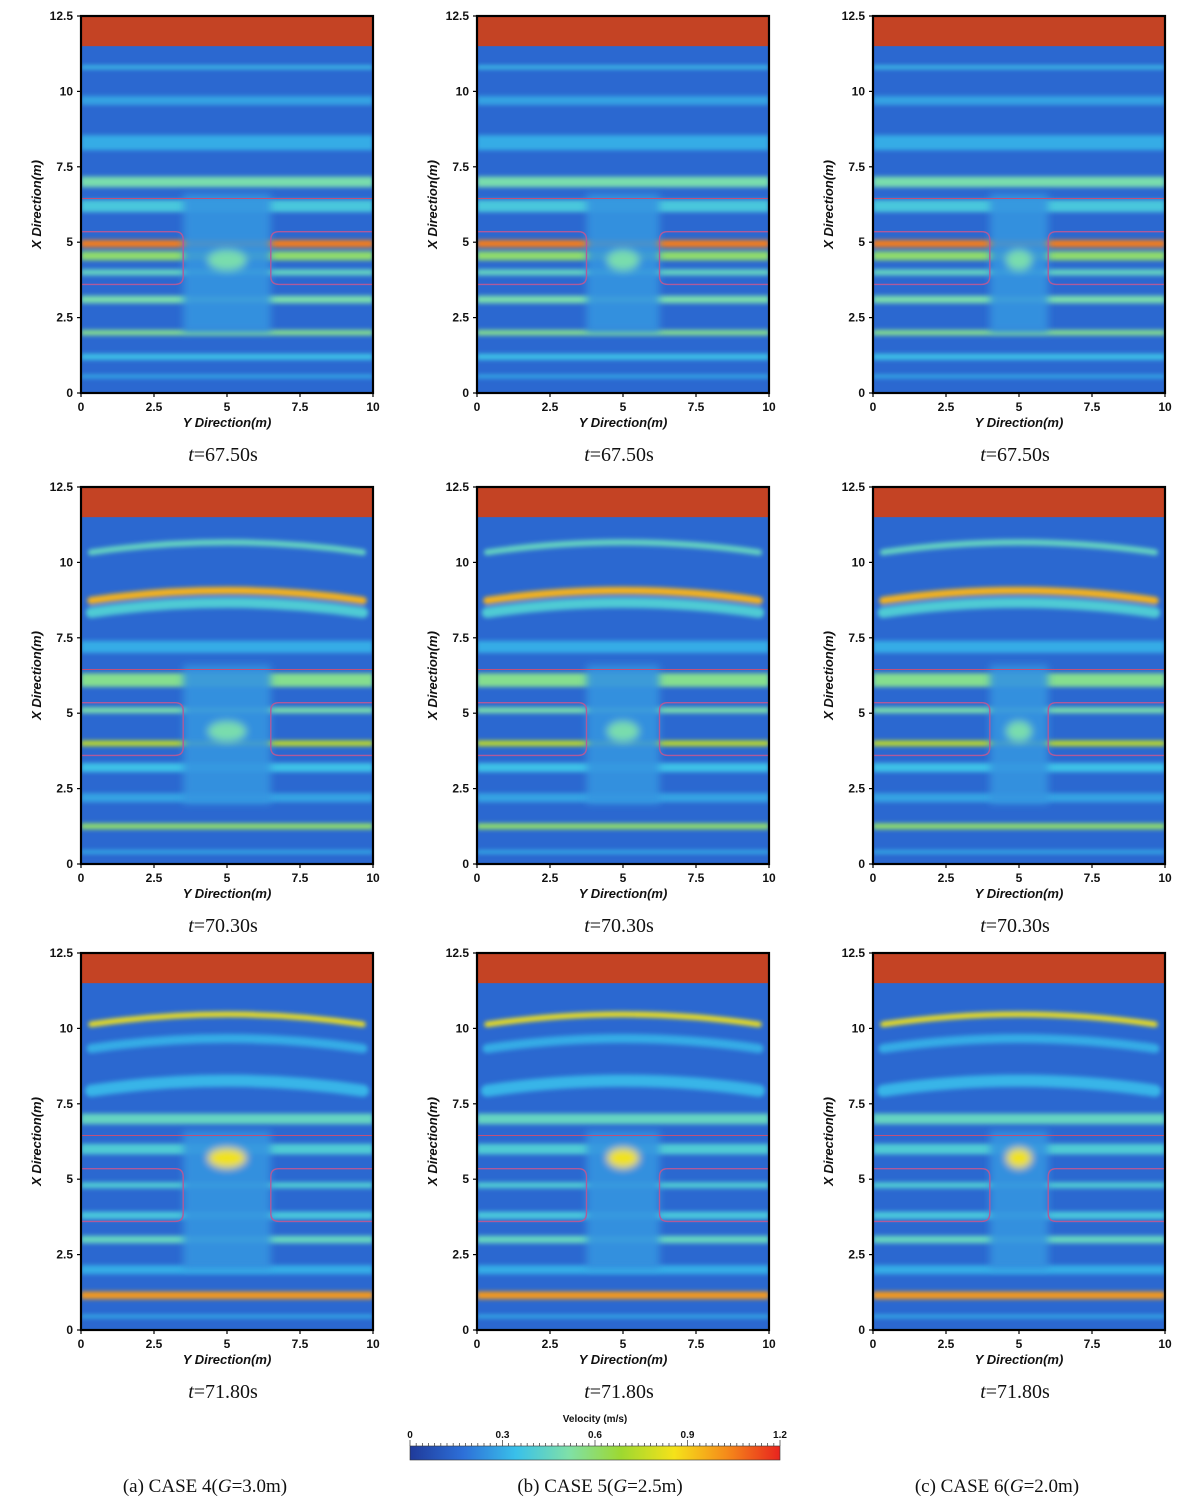  Describe the element at coordinates (599, 1486) in the screenshot. I see `case-label: (b) CASE 5(G=2.5m)` at that location.